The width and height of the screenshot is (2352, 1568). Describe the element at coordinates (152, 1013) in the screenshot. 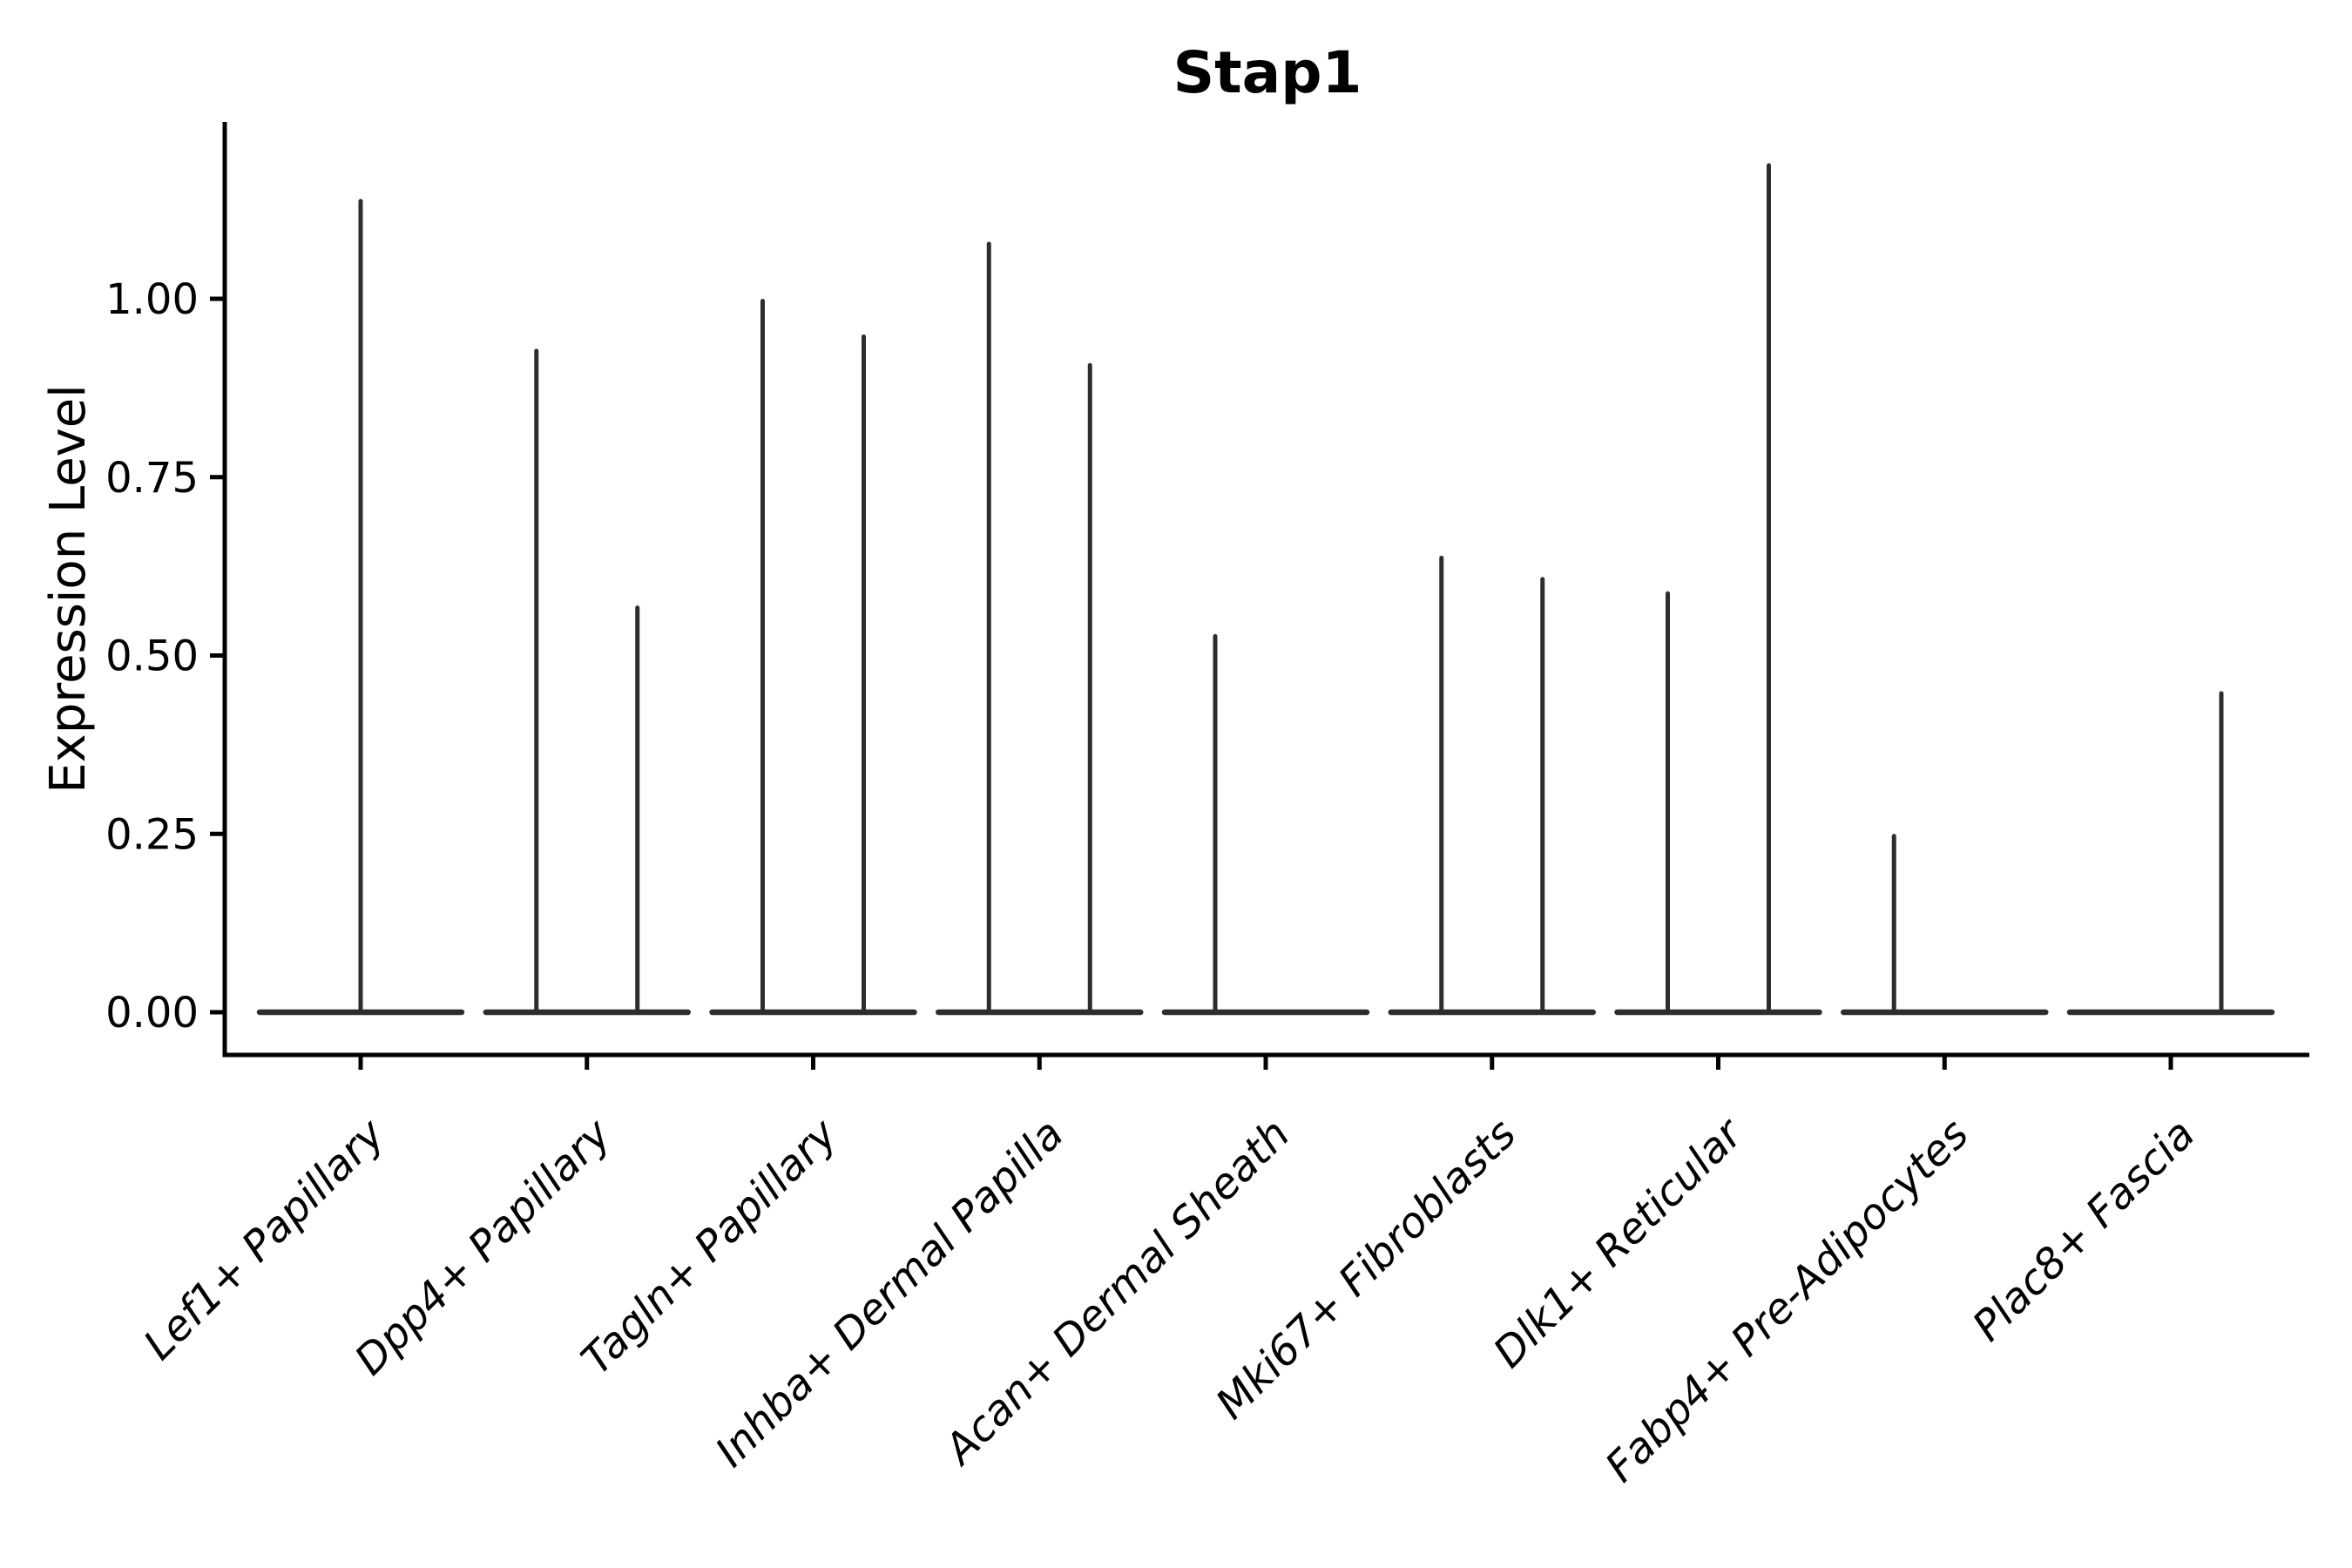

I see `y-tick-label: 0.00` at that location.